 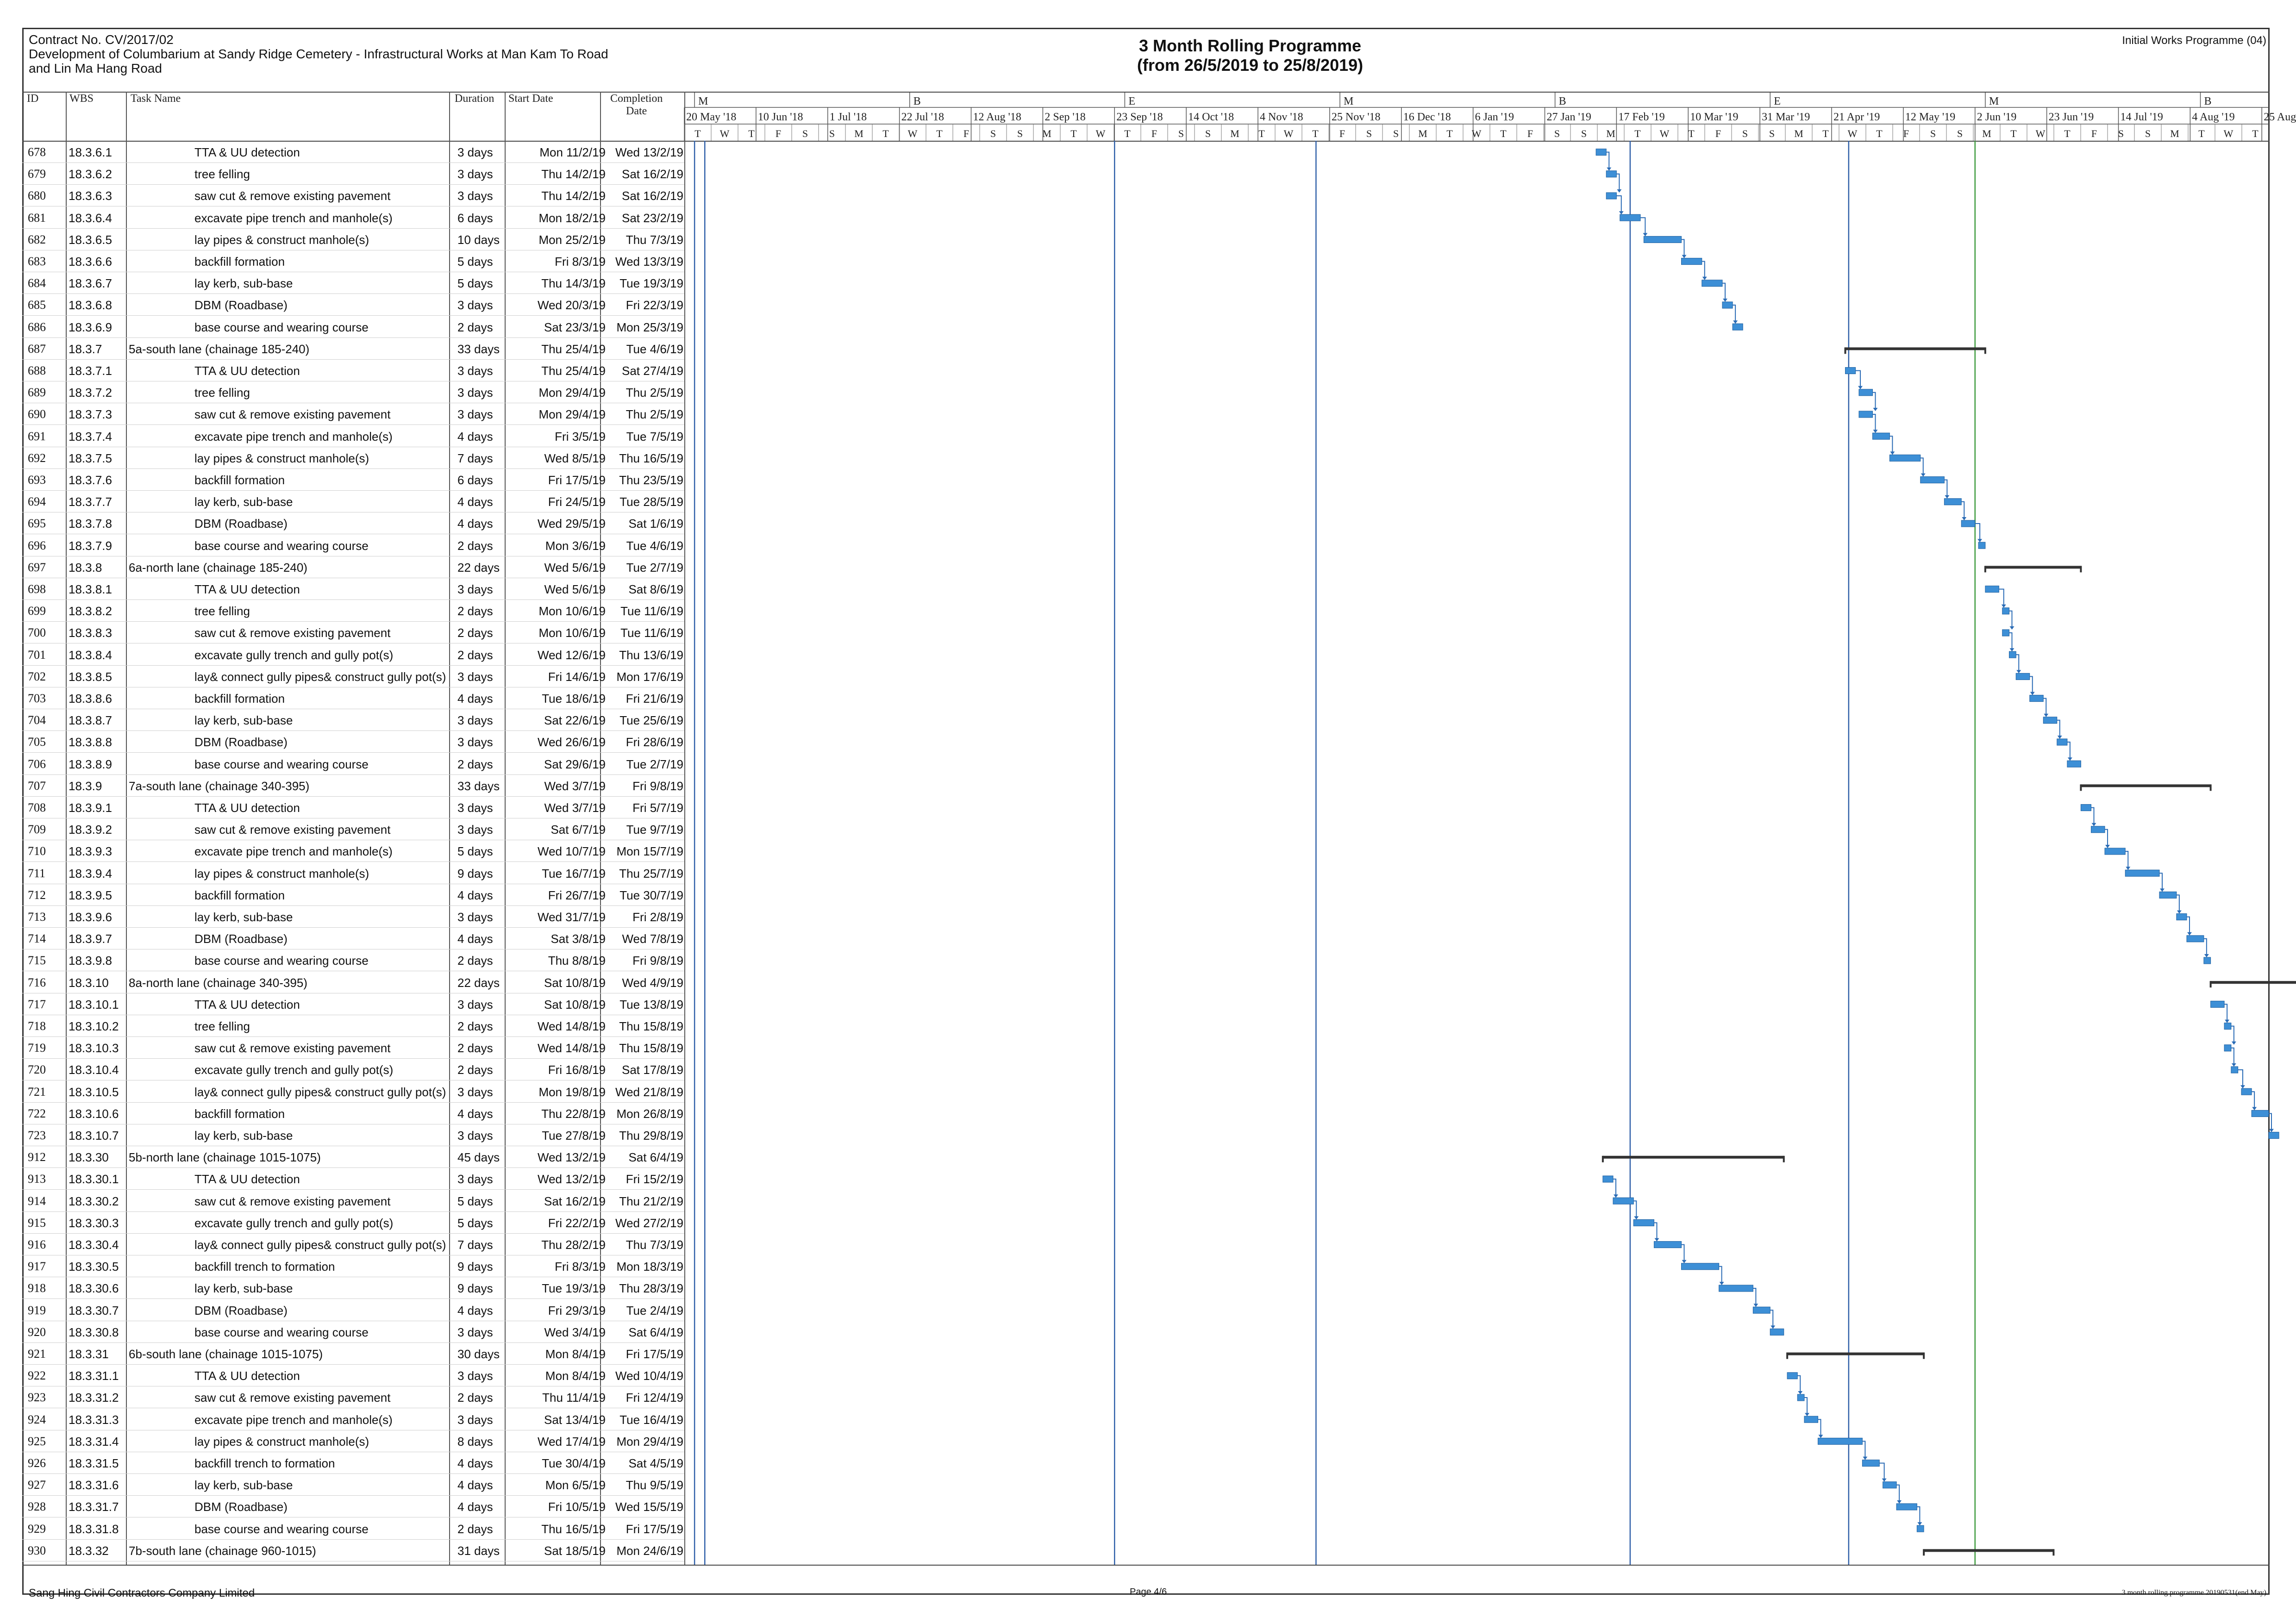 What do you see at coordinates (475, 414) in the screenshot?
I see `task-duration: 3 days` at bounding box center [475, 414].